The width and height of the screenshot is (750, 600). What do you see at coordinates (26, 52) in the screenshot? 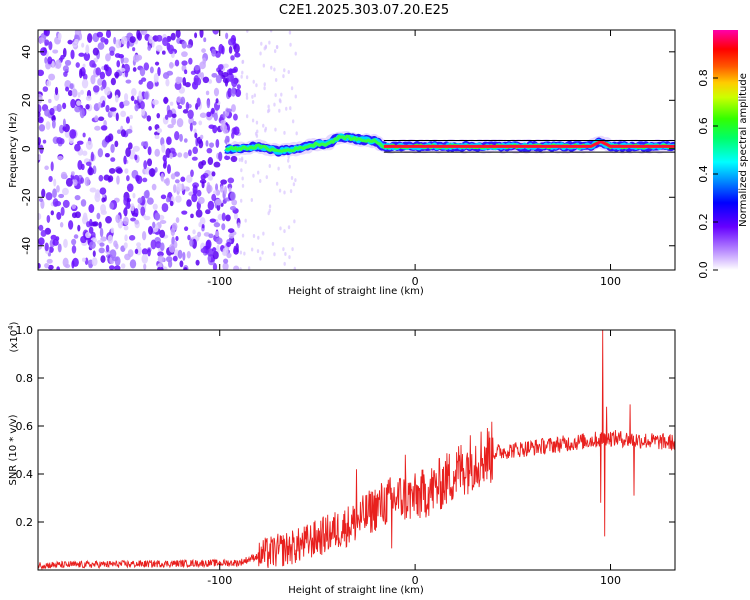
I see `y-tick-label: 40` at bounding box center [26, 52].